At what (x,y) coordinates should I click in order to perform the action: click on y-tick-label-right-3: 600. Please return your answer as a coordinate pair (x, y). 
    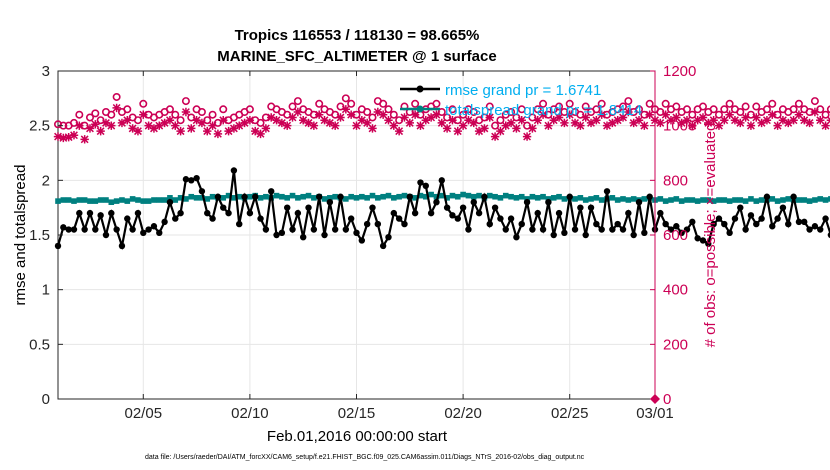
    Looking at the image, I should click on (675, 235).